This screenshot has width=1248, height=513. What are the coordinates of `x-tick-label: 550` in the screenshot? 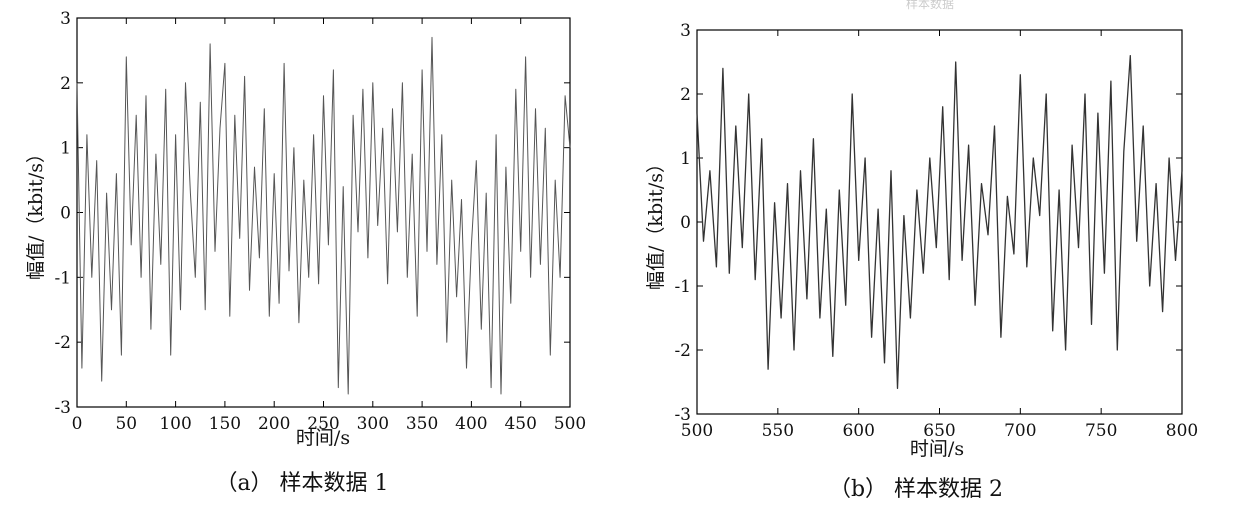 It's located at (778, 431).